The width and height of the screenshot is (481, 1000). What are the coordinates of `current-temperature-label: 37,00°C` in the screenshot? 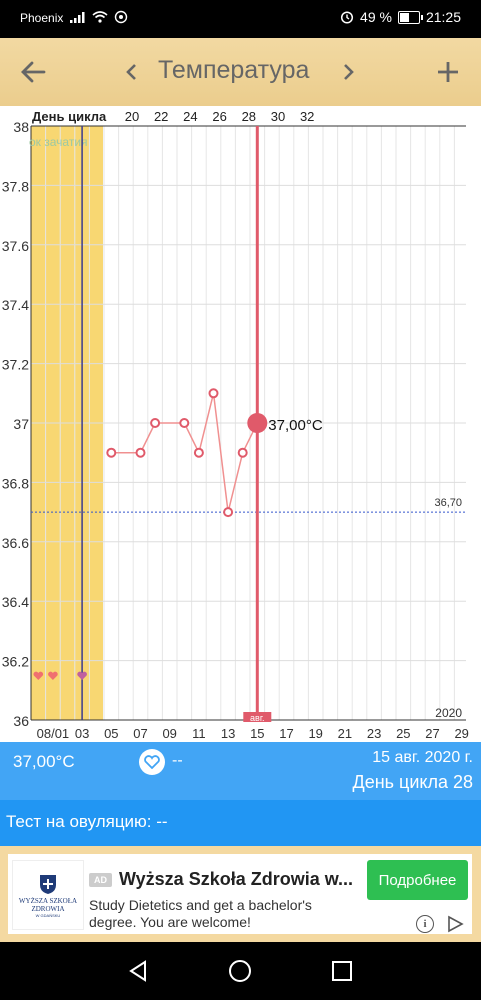 It's located at (295, 425).